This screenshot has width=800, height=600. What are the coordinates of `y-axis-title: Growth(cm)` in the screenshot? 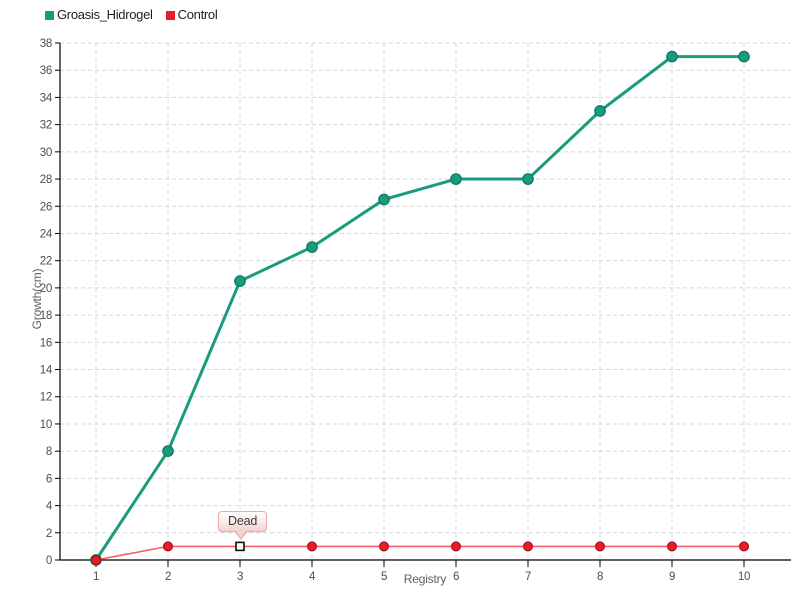 It's located at (37, 299).